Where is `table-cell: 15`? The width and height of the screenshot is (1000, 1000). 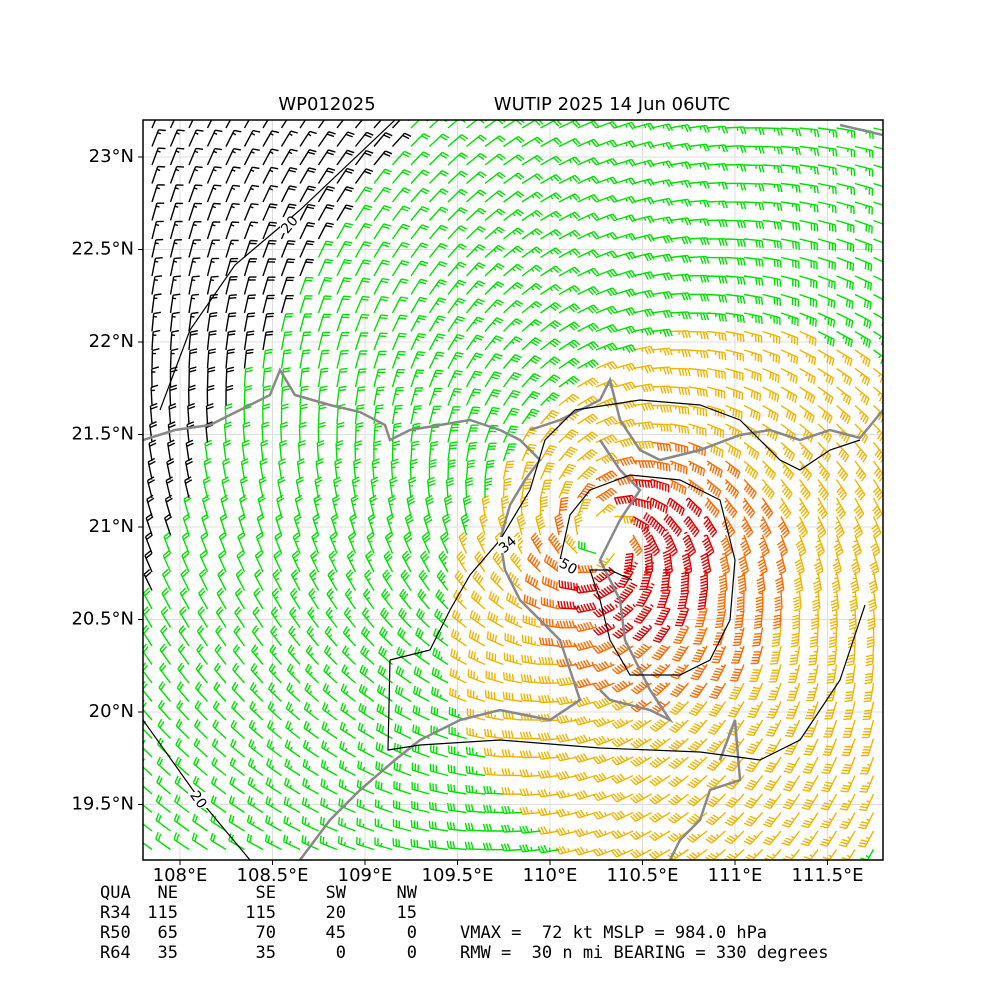 table-cell: 15 is located at coordinates (407, 913).